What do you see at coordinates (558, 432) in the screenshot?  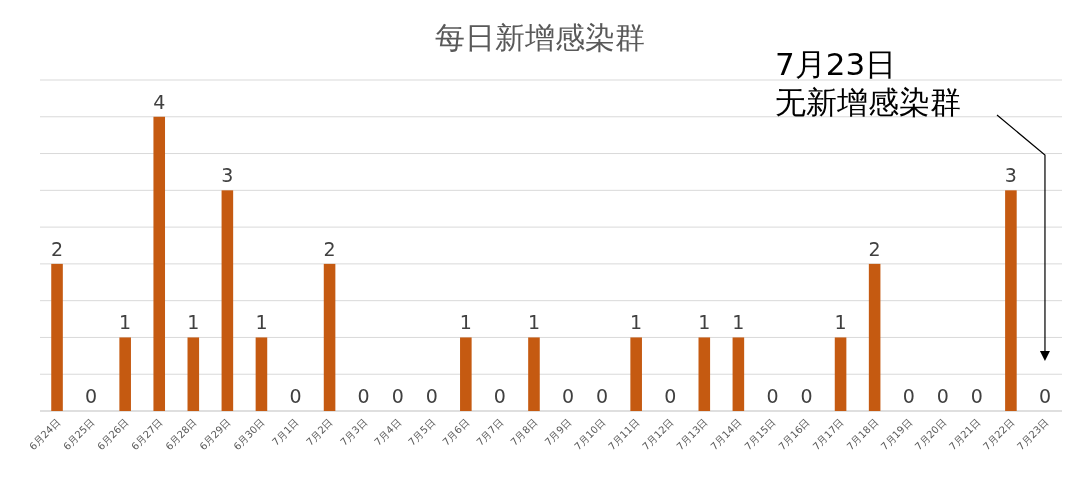 I see `x-tick-label: 7月9日` at bounding box center [558, 432].